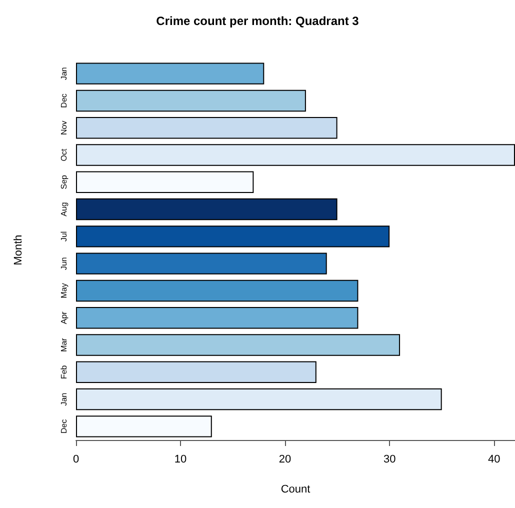 This screenshot has height=508, width=515. I want to click on x-tick-label: 0, so click(76, 460).